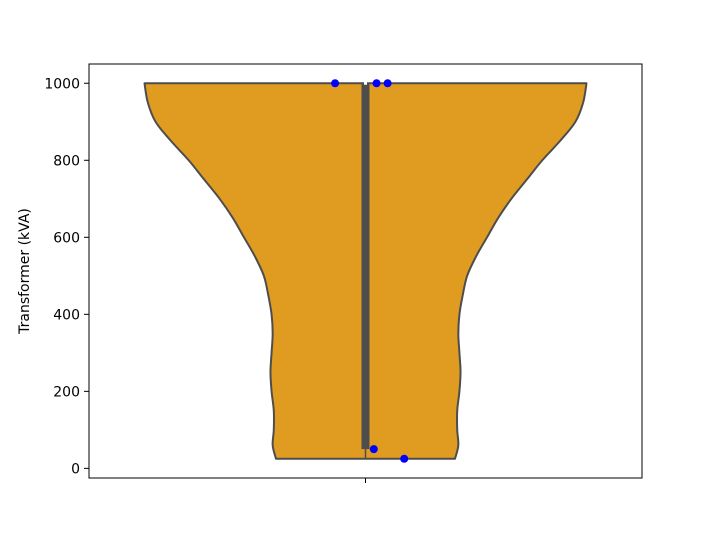  I want to click on y-axis: 0 200 400 600 800 1000, so click(66, 276).